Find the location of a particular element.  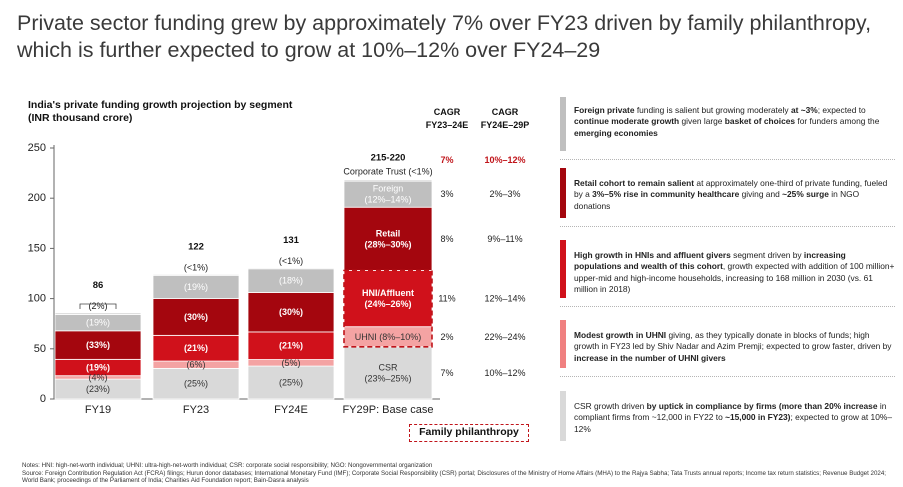

bar-segment-label: CSR (23%–25%) is located at coordinates (387, 372).